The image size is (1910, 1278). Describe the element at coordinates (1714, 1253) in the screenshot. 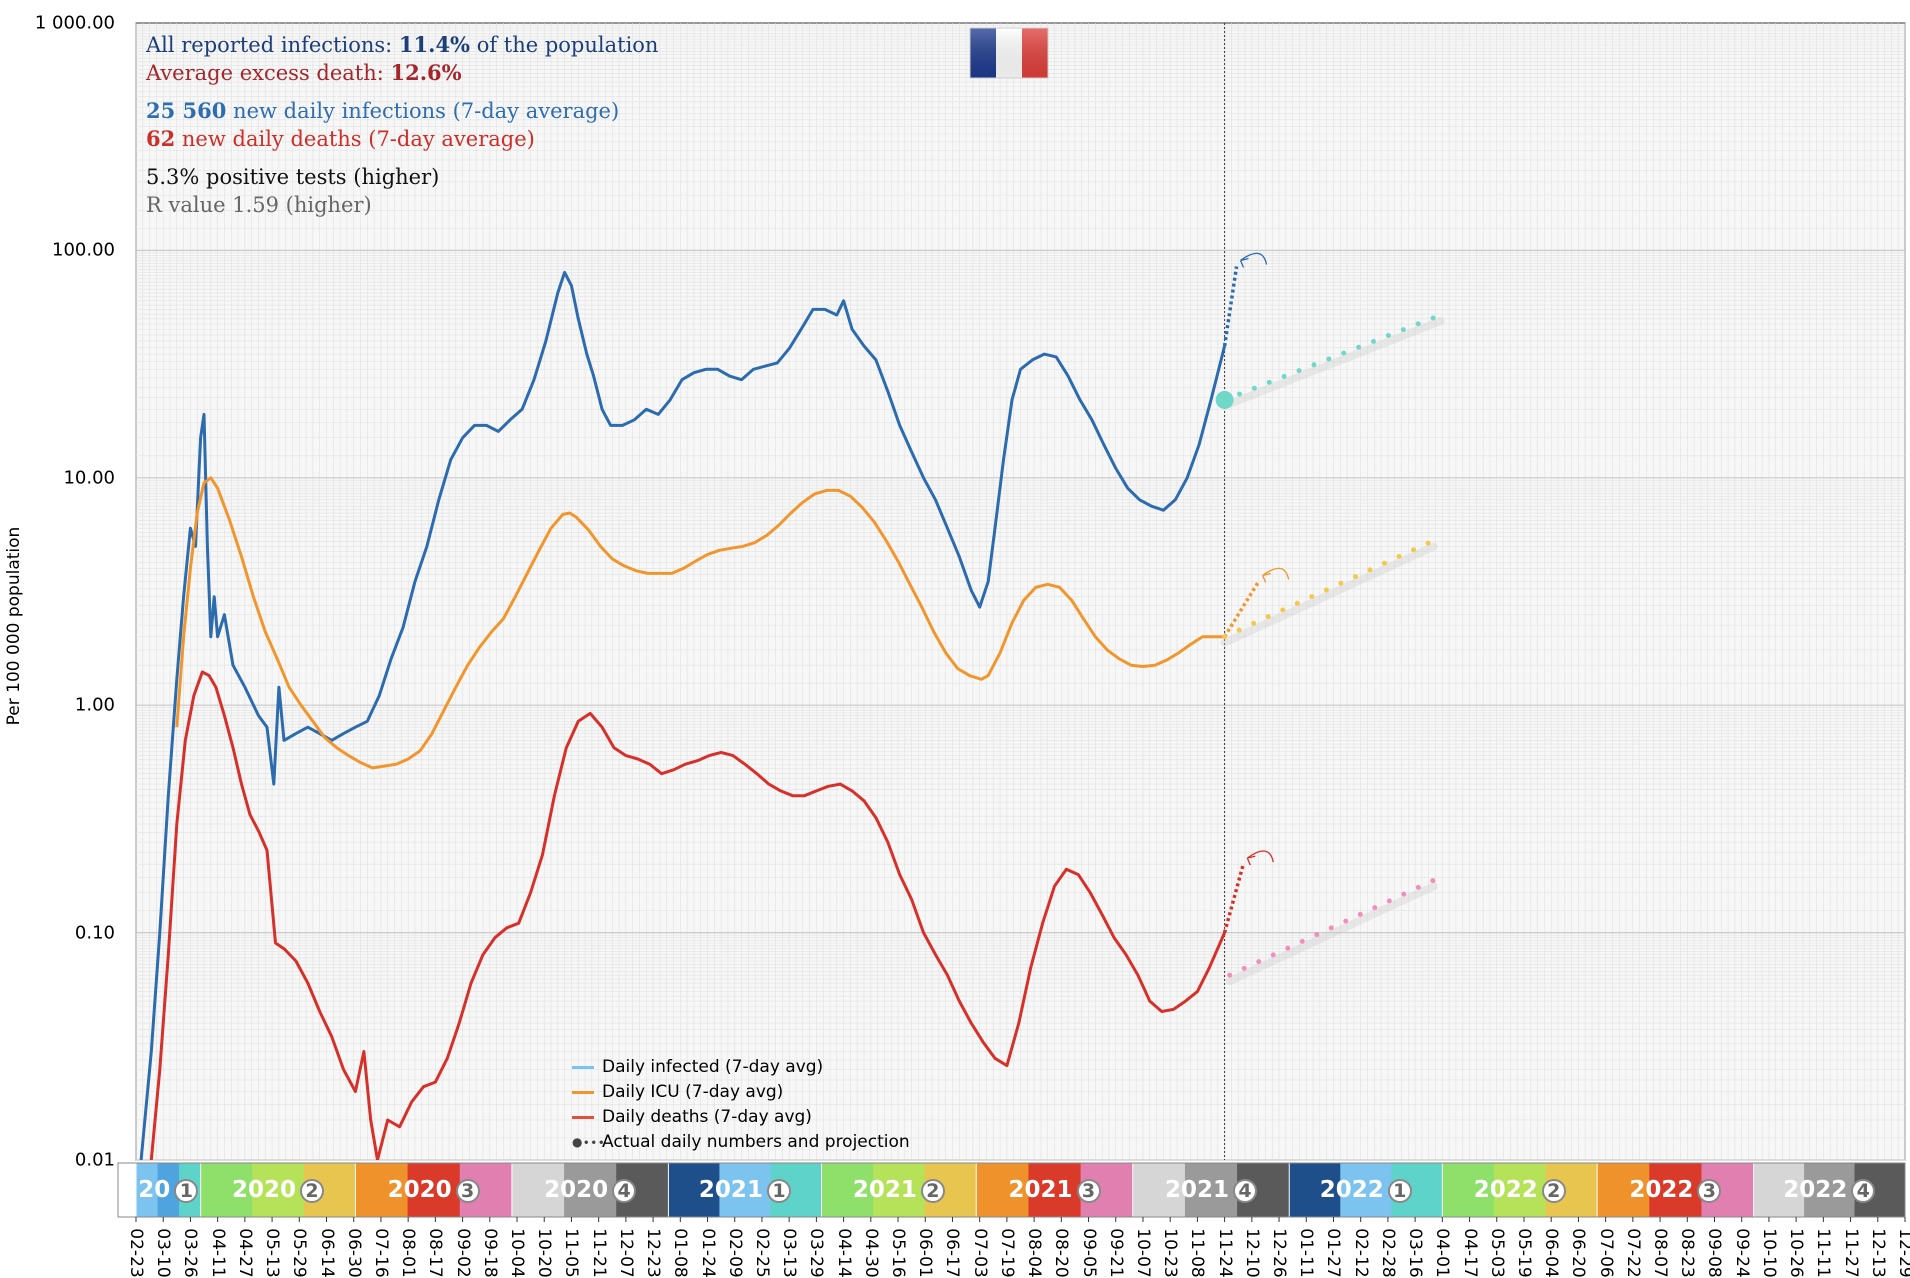

I see `x-tick-label: 09-08` at that location.